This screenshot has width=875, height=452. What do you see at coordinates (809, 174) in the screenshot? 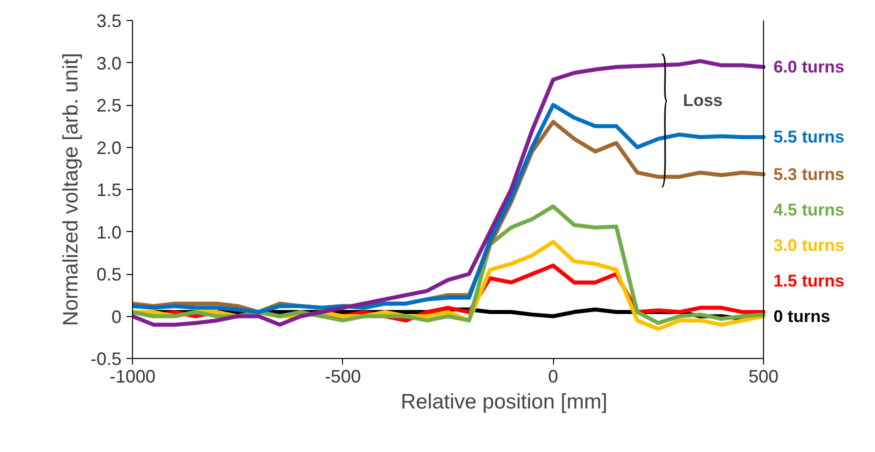
I see `series-label: 5.3 turns` at bounding box center [809, 174].